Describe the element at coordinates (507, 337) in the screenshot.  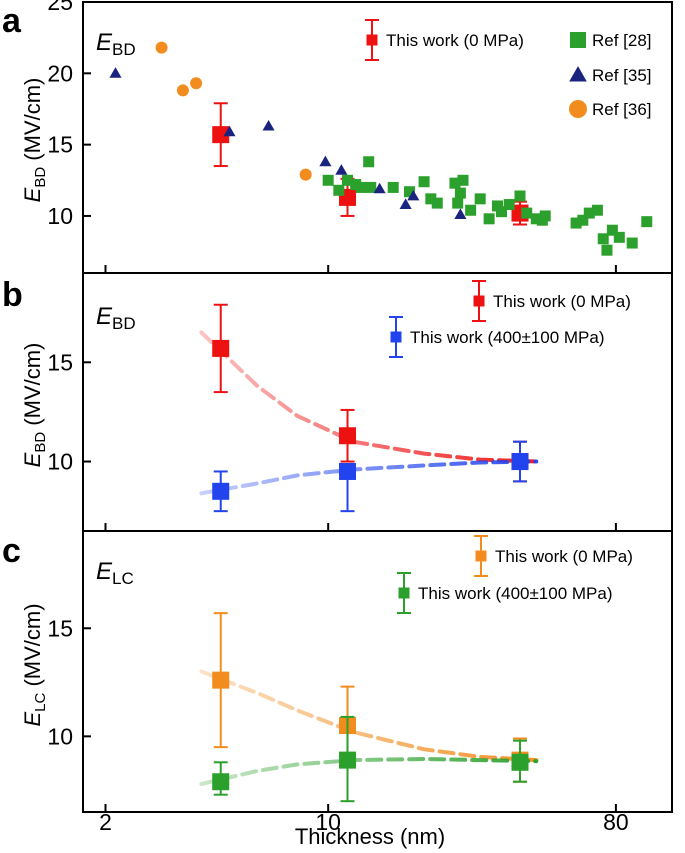
I see `panel-b-legend-label-1: This work (400±100 MPa)` at that location.